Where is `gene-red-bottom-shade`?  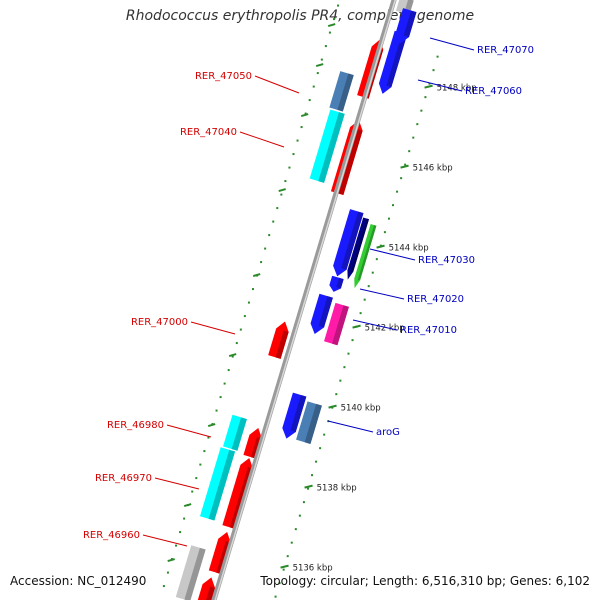
gene-red-bottom-shade is located at coordinates (210, 593).